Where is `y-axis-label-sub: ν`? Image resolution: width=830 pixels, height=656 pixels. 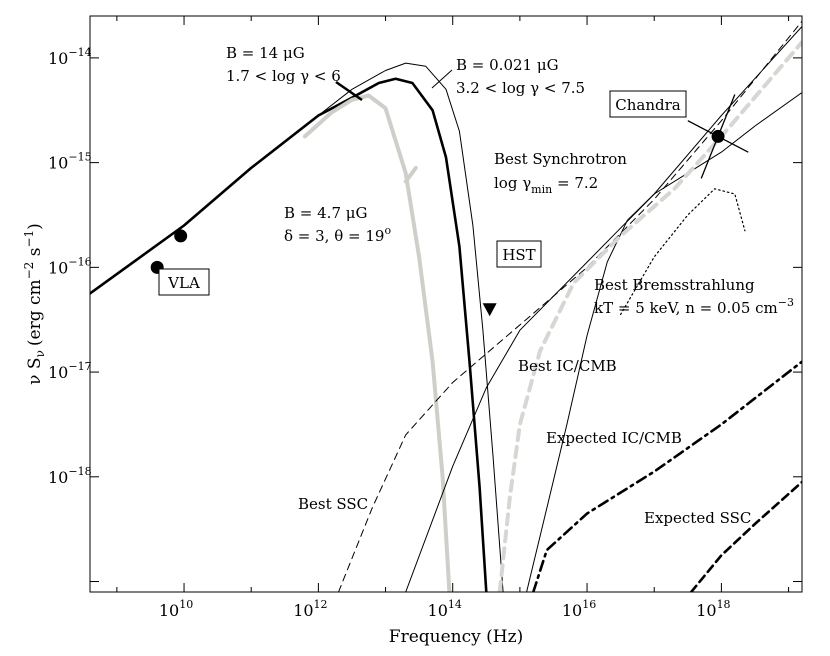
y-axis-label-sub: ν is located at coordinates (40, 353).